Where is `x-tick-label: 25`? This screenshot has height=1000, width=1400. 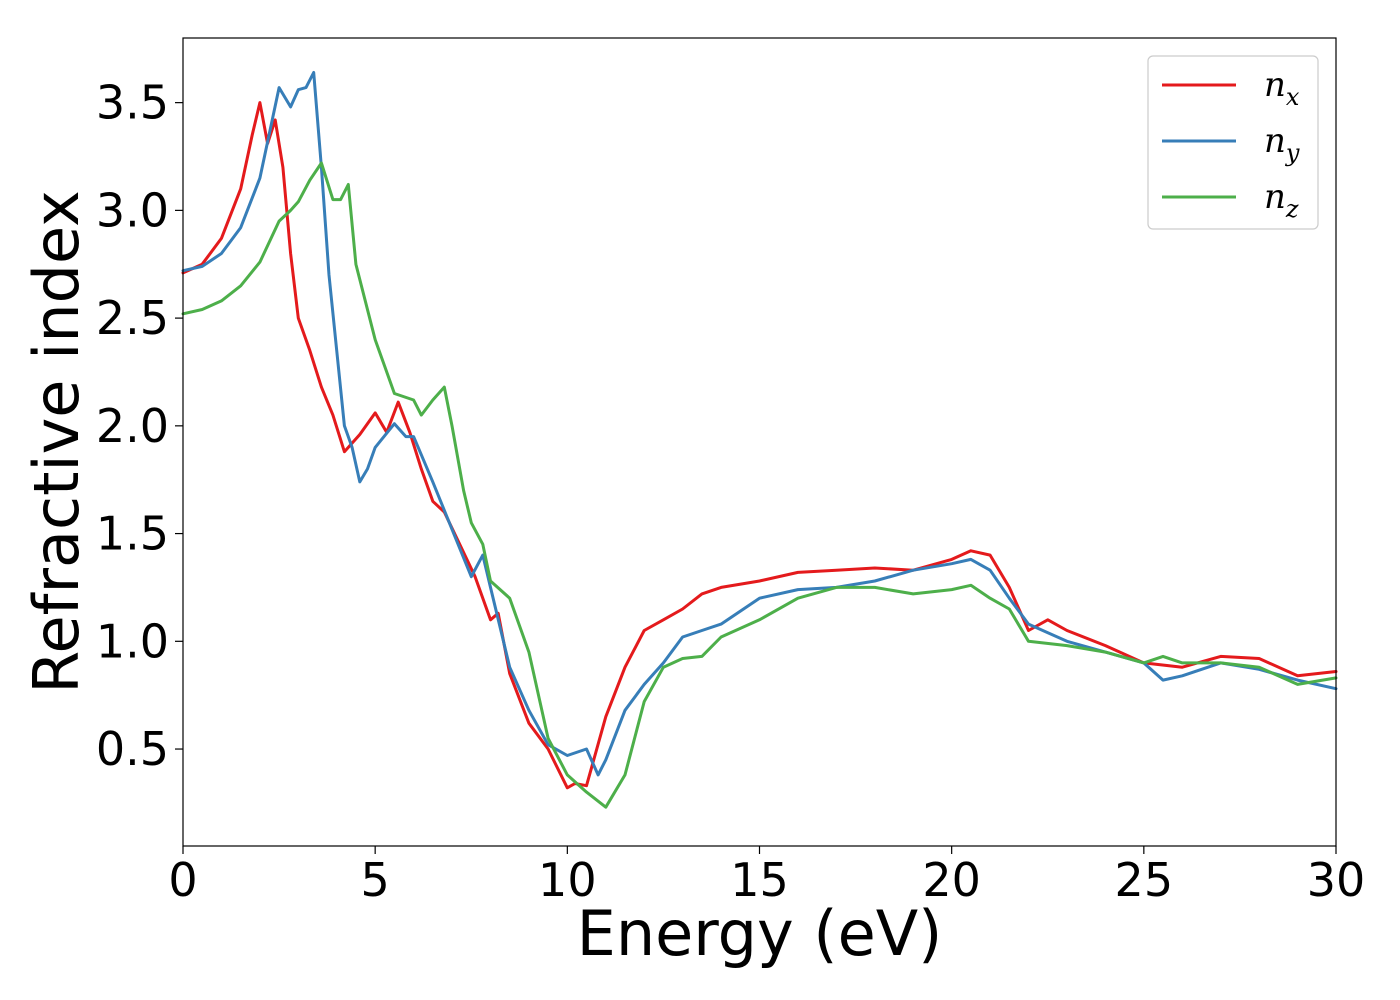
x-tick-label: 25 is located at coordinates (1144, 880).